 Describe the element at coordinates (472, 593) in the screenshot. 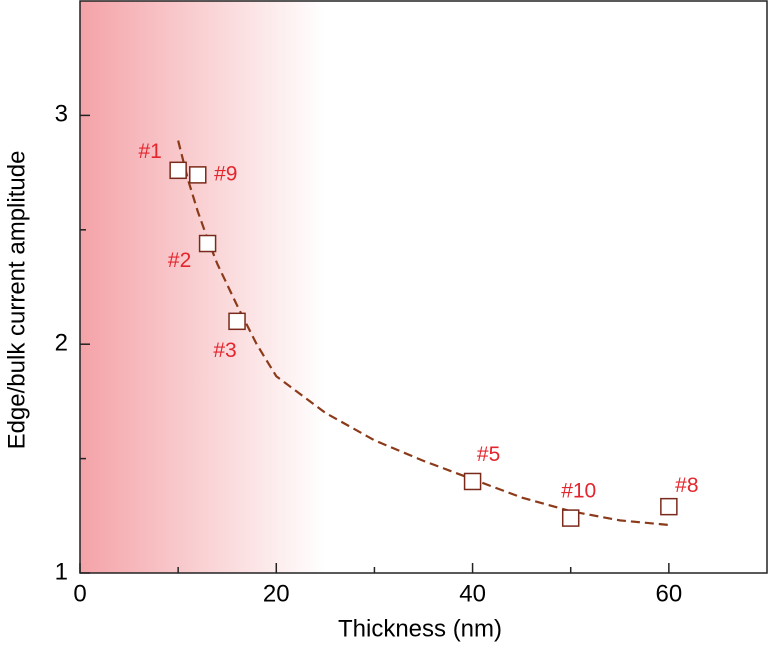

I see `x-tick-label: 40` at that location.